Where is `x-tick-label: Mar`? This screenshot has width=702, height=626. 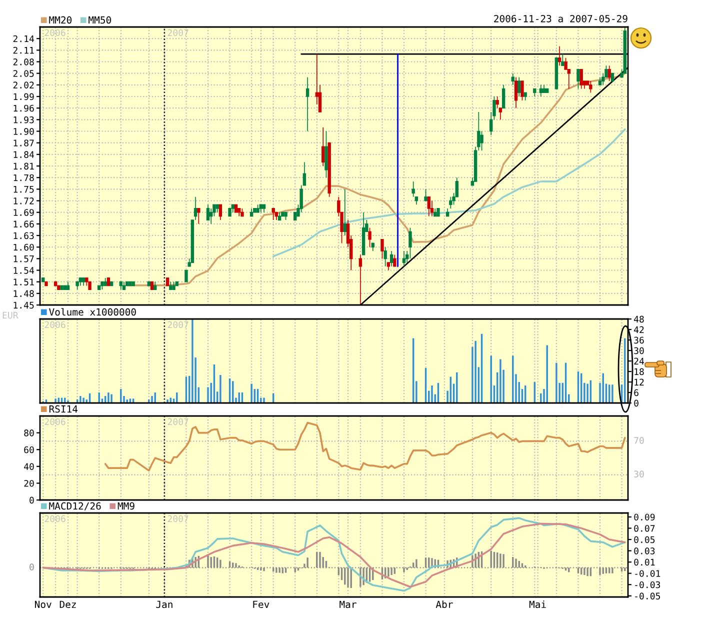 x-tick-label: Mar is located at coordinates (348, 604).